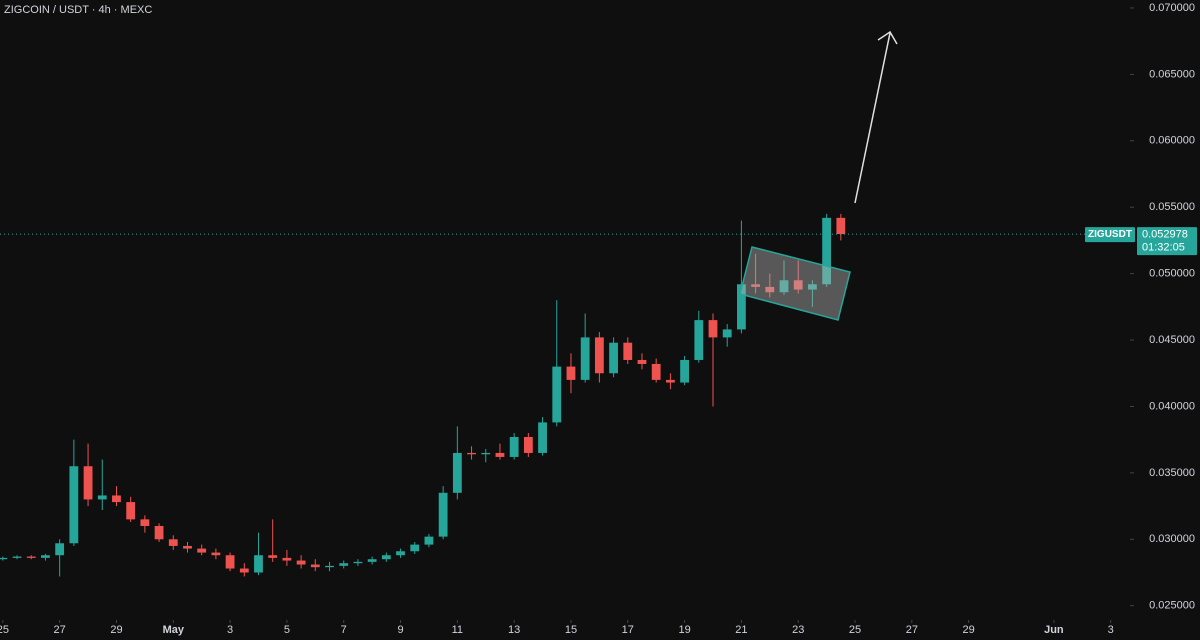 Image resolution: width=1200 pixels, height=640 pixels. What do you see at coordinates (1172, 406) in the screenshot?
I see `y-tick-label: 0.040000` at bounding box center [1172, 406].